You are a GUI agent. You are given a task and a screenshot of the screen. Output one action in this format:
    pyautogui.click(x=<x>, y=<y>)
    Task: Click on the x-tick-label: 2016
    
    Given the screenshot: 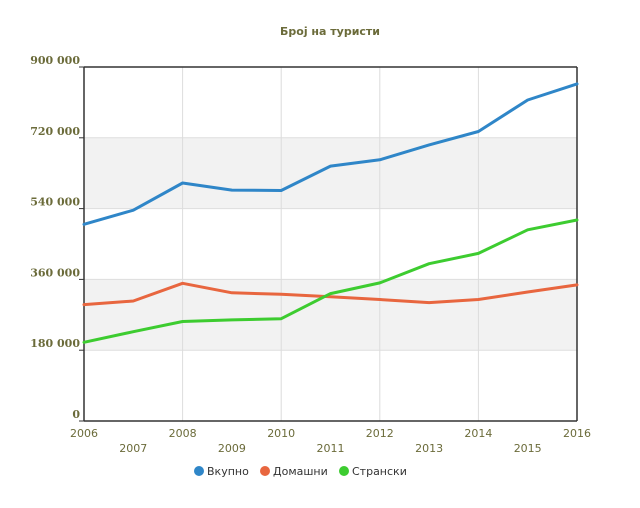 What is the action you would take?
    pyautogui.click(x=577, y=433)
    